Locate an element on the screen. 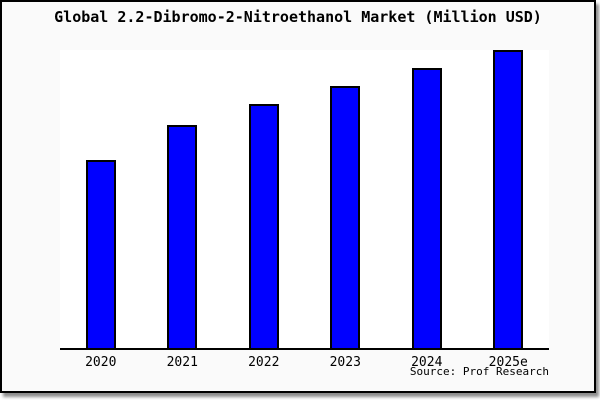  bar-slot-2022 is located at coordinates (264, 199).